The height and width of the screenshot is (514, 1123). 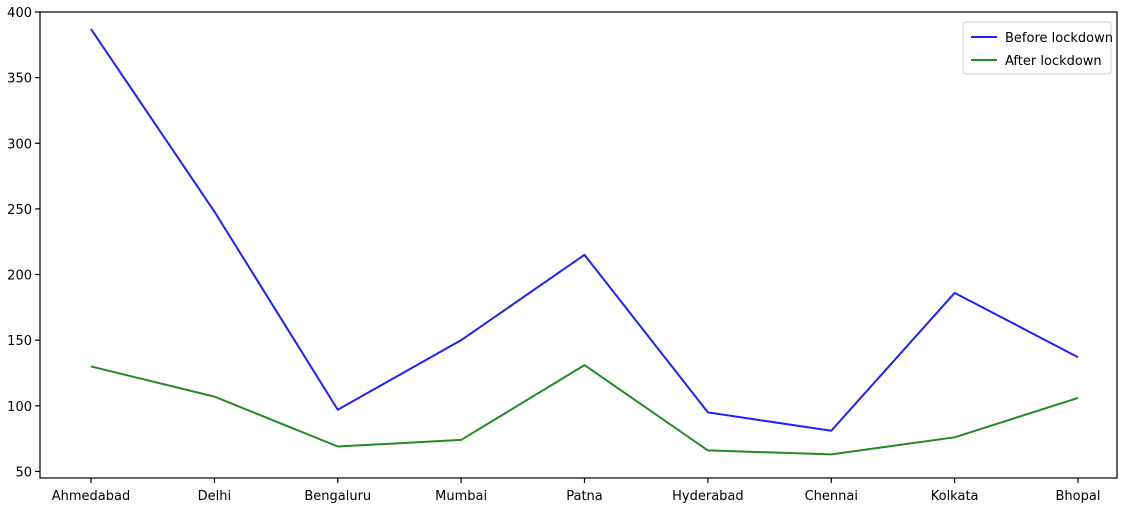 I want to click on x-tick-label: Kolkata, so click(x=955, y=496).